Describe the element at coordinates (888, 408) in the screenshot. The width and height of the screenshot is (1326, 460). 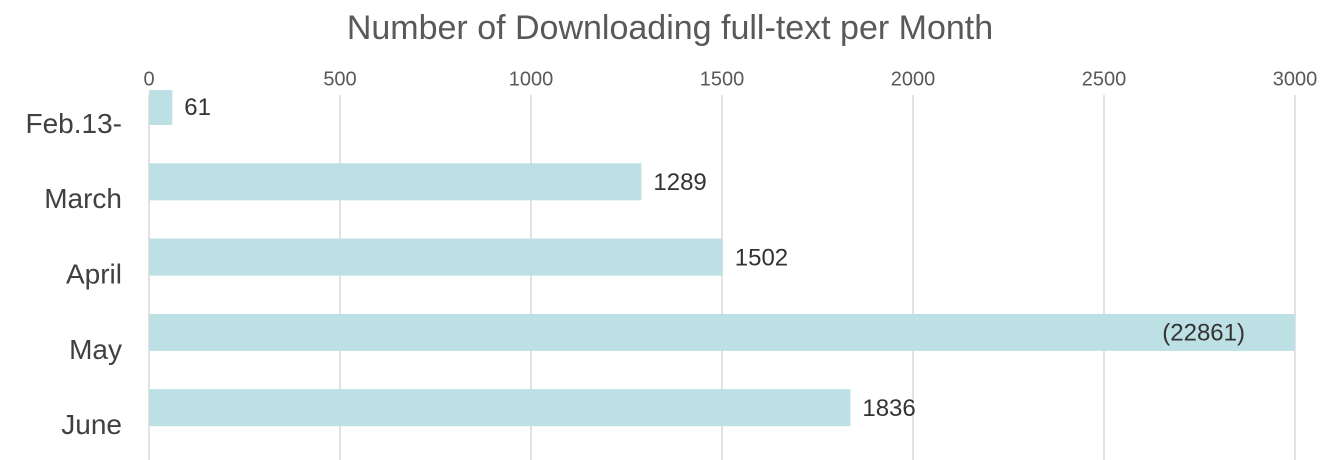
I see `data-label: 1836` at that location.